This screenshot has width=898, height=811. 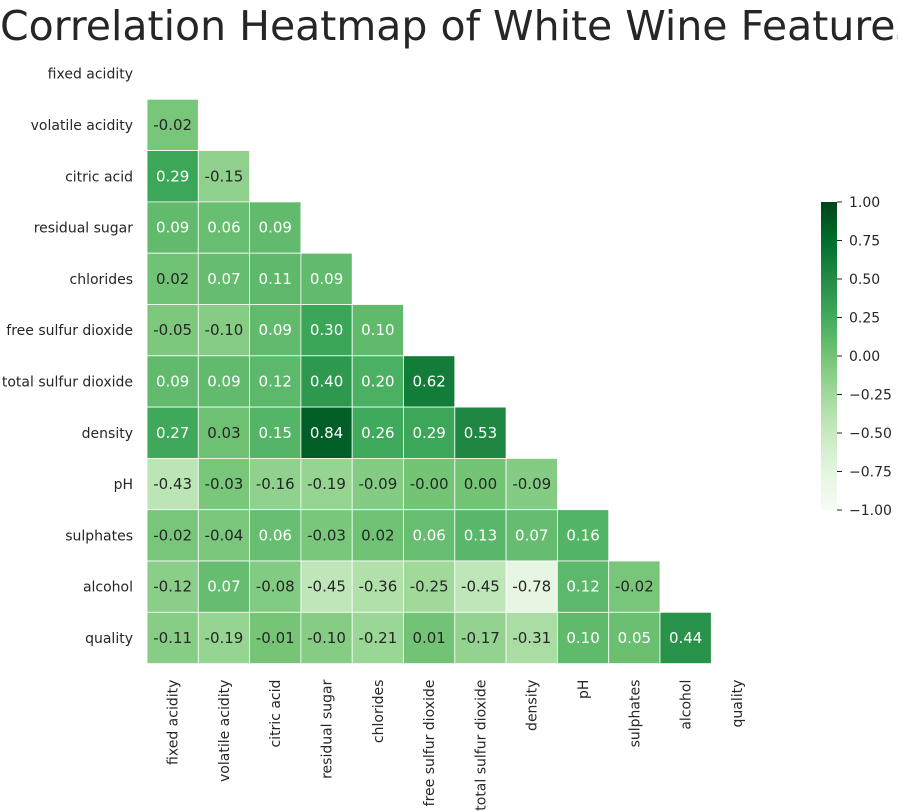 I want to click on x-tick-label: alcohol, so click(x=687, y=705).